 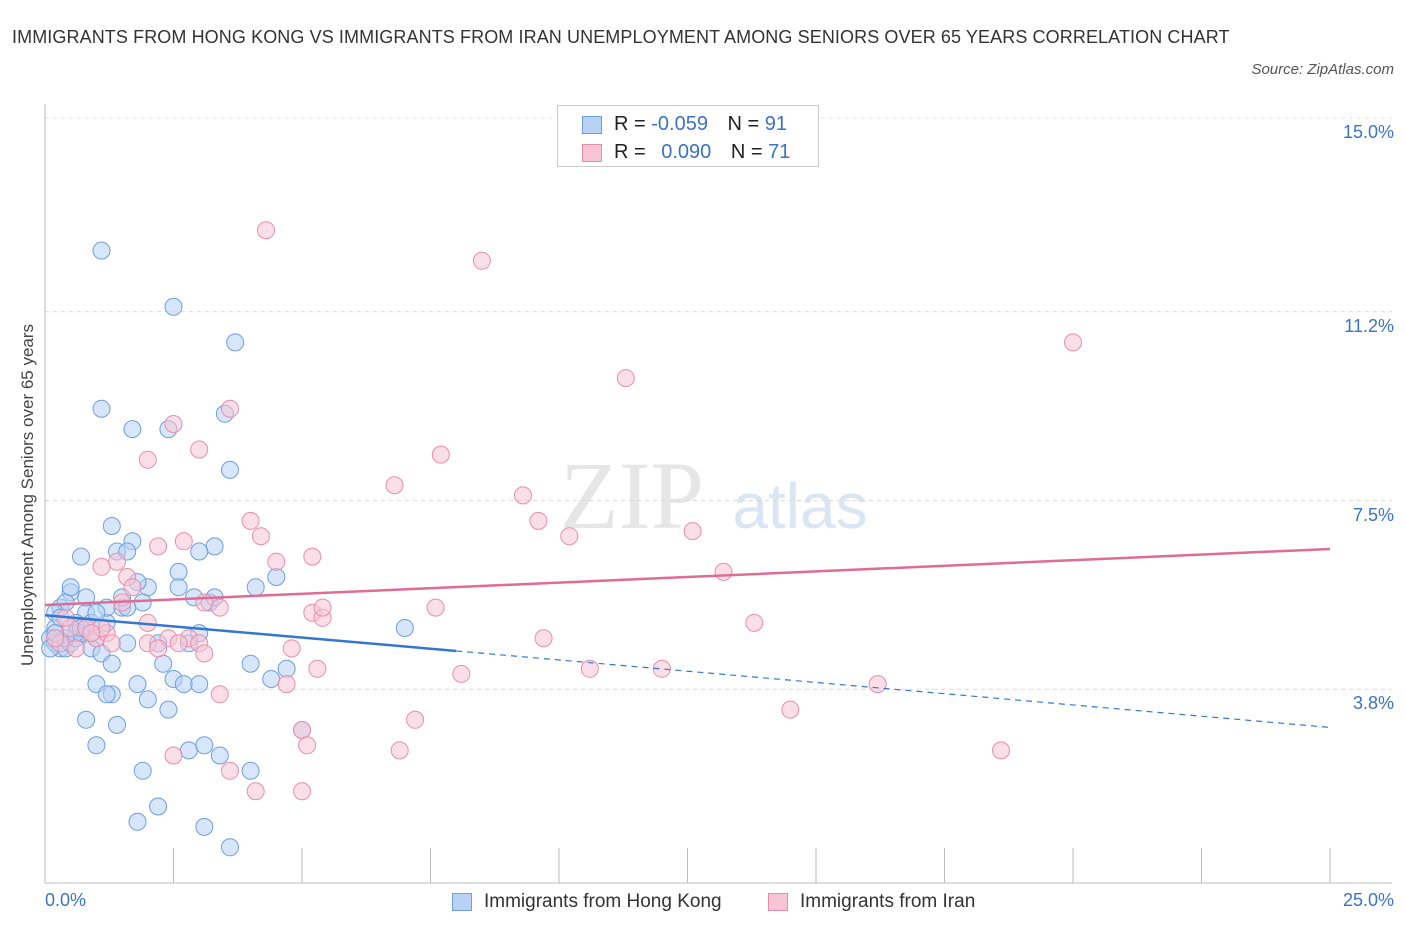 What do you see at coordinates (603, 901) in the screenshot?
I see `legend-label-hong-kong: Immigrants from Hong Kong` at bounding box center [603, 901].